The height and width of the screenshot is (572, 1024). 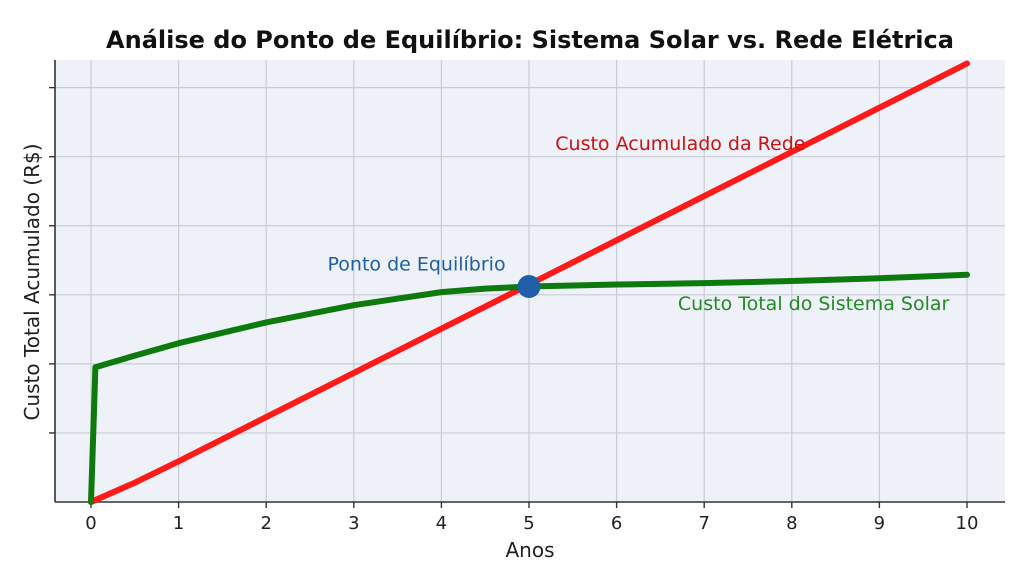 I want to click on x-tick-label: 5, so click(x=528, y=523).